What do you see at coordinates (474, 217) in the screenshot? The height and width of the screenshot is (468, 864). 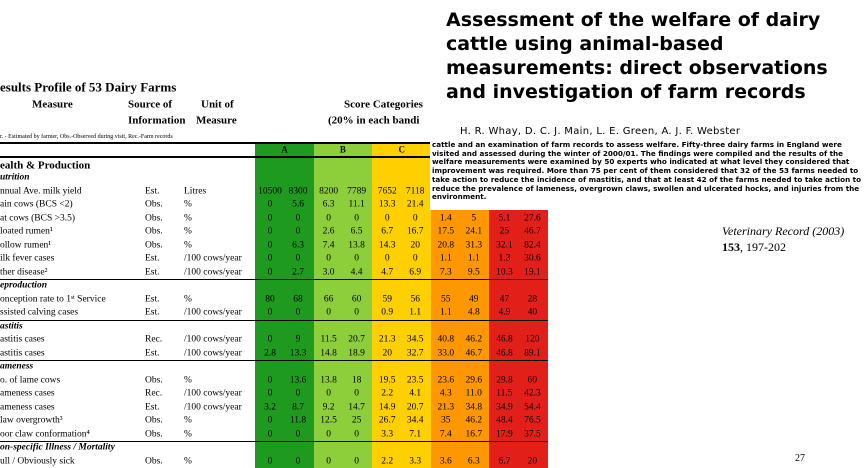 I see `value: 5` at bounding box center [474, 217].